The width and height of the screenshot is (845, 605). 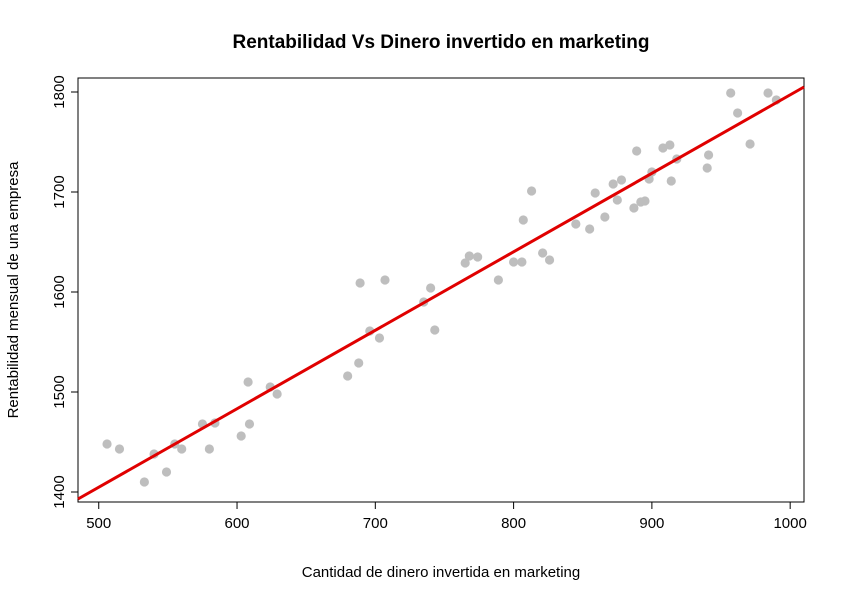 I want to click on y-tick-label: 1800, so click(x=59, y=91).